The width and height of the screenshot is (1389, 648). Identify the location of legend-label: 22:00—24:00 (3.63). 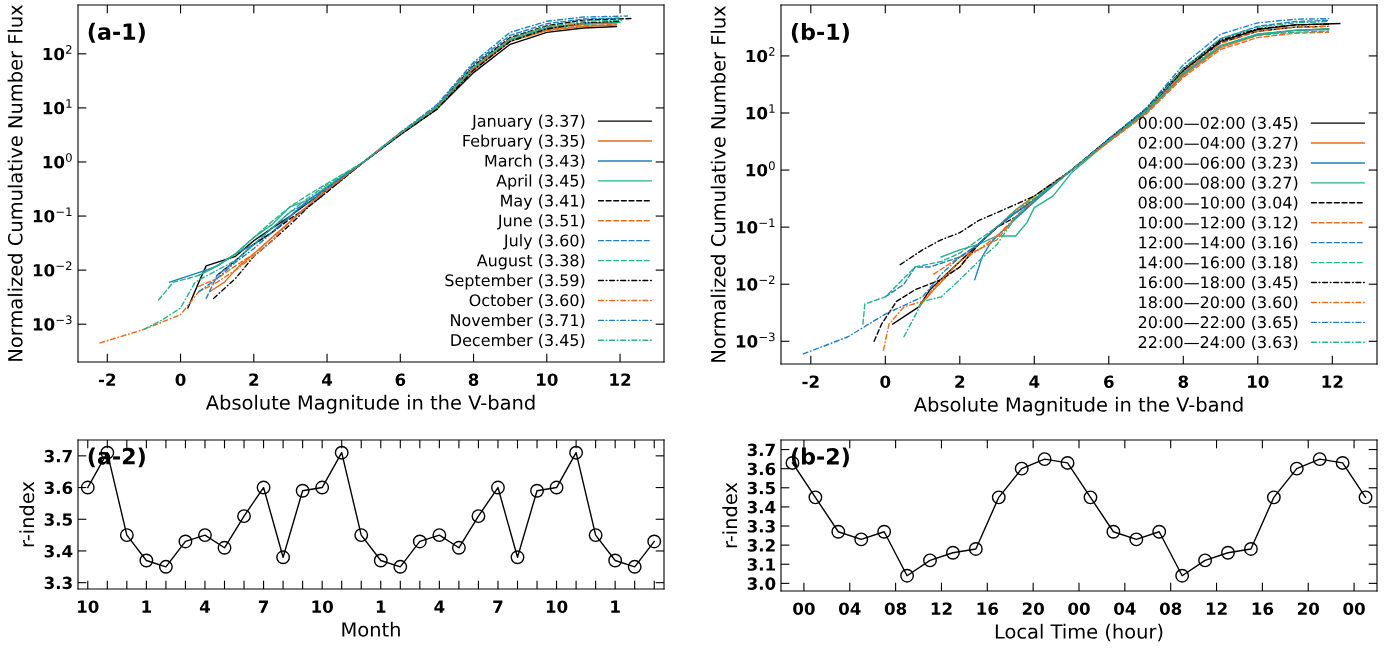
(1218, 343).